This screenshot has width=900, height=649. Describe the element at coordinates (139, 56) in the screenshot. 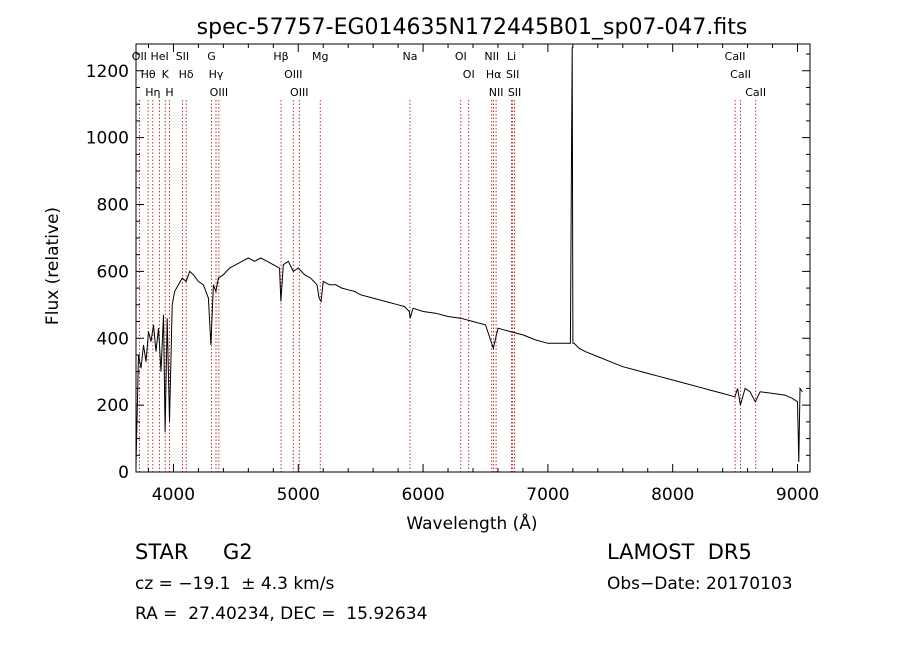

I see `line-marker-label: OII` at that location.